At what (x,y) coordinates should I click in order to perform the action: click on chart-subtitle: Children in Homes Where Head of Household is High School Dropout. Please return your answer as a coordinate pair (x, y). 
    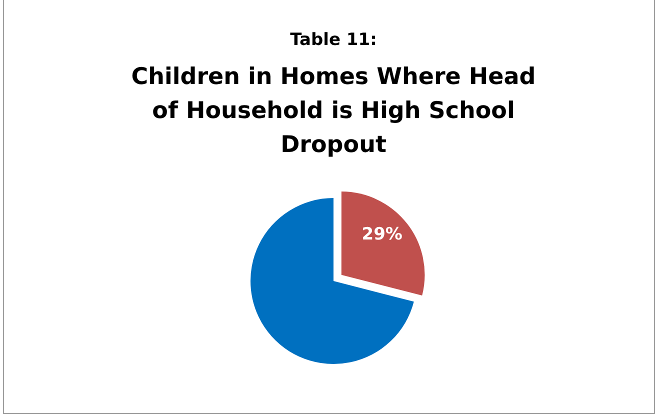
    Looking at the image, I should click on (333, 111).